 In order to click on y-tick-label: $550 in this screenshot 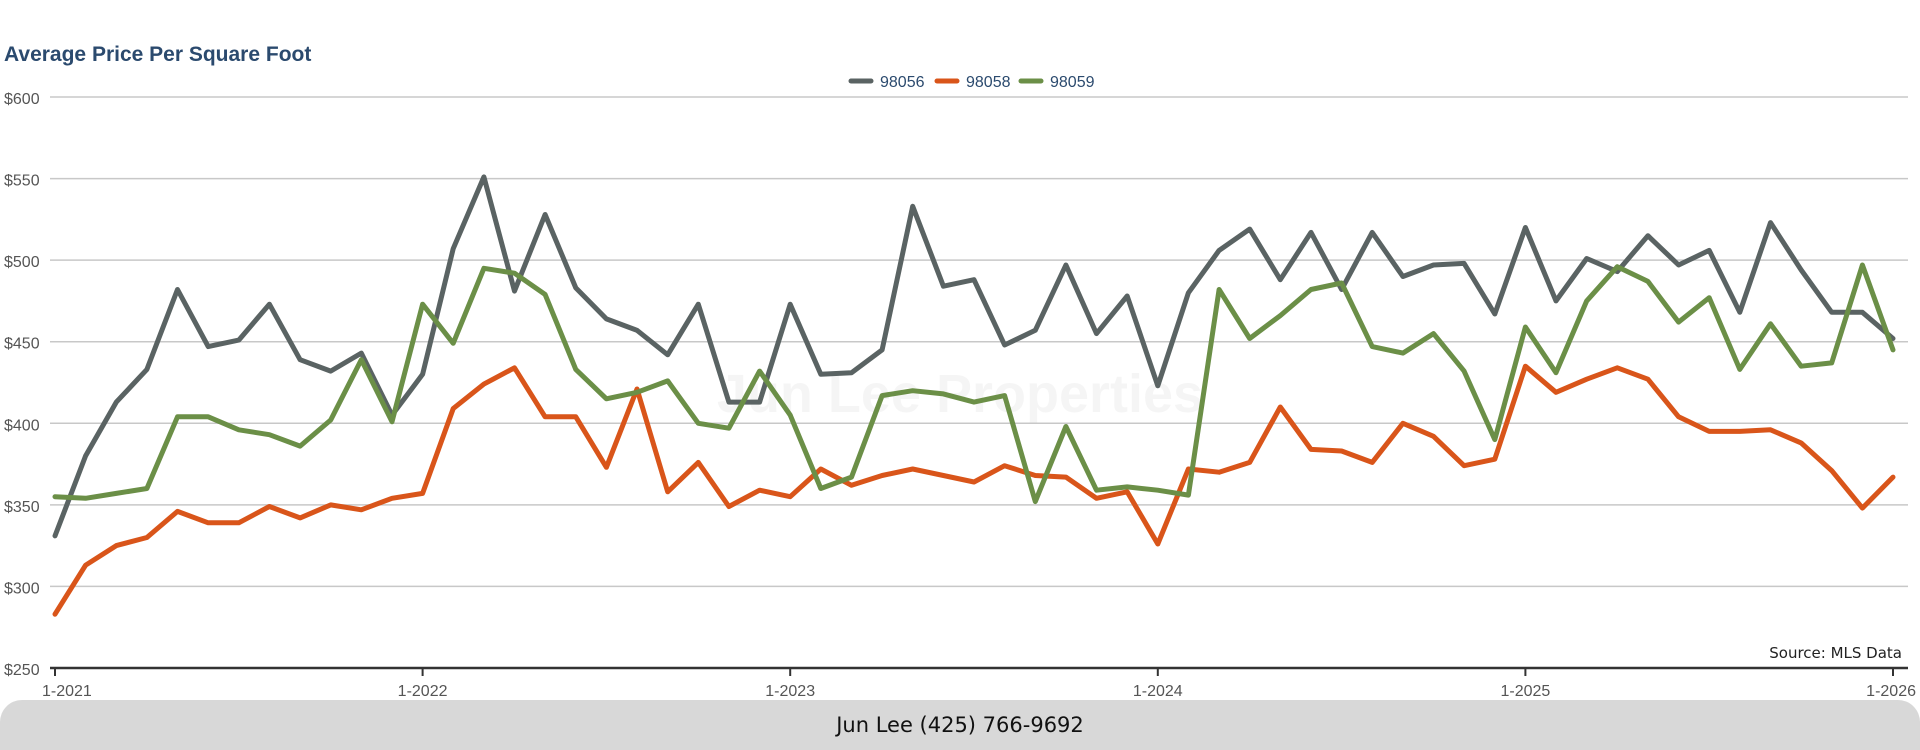, I will do `click(22, 181)`.